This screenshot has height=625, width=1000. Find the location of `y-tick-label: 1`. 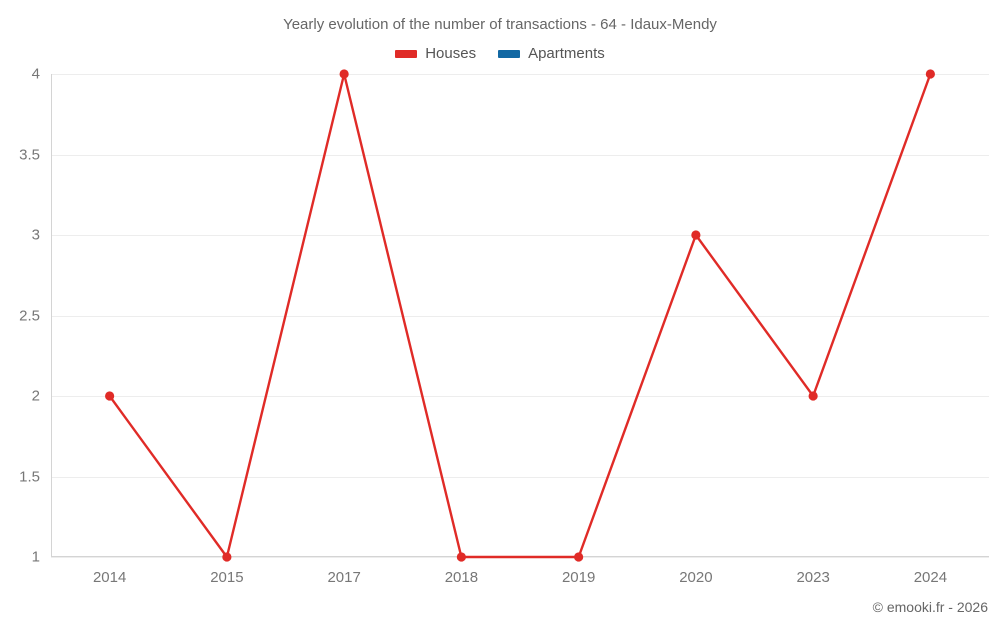

y-tick-label: 1 is located at coordinates (35, 557).